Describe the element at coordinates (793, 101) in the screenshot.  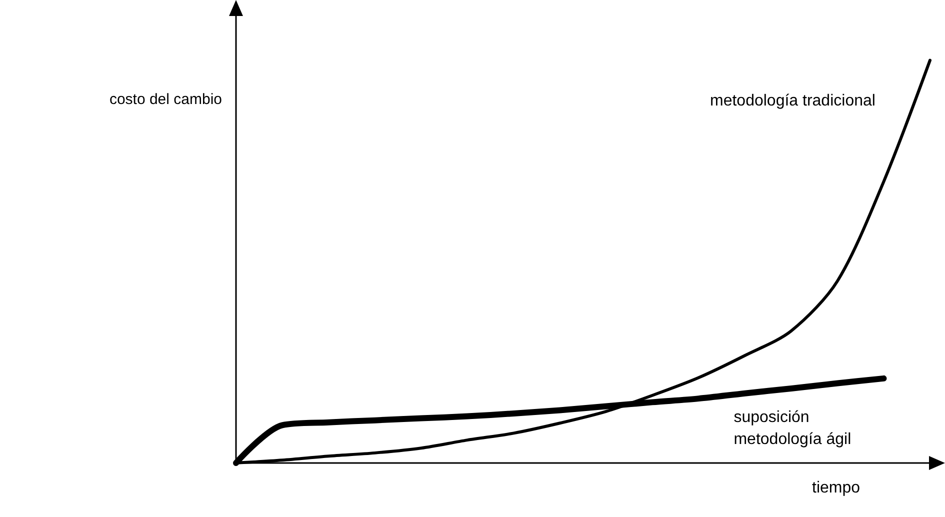
I see `text: metodología tradicional` at that location.